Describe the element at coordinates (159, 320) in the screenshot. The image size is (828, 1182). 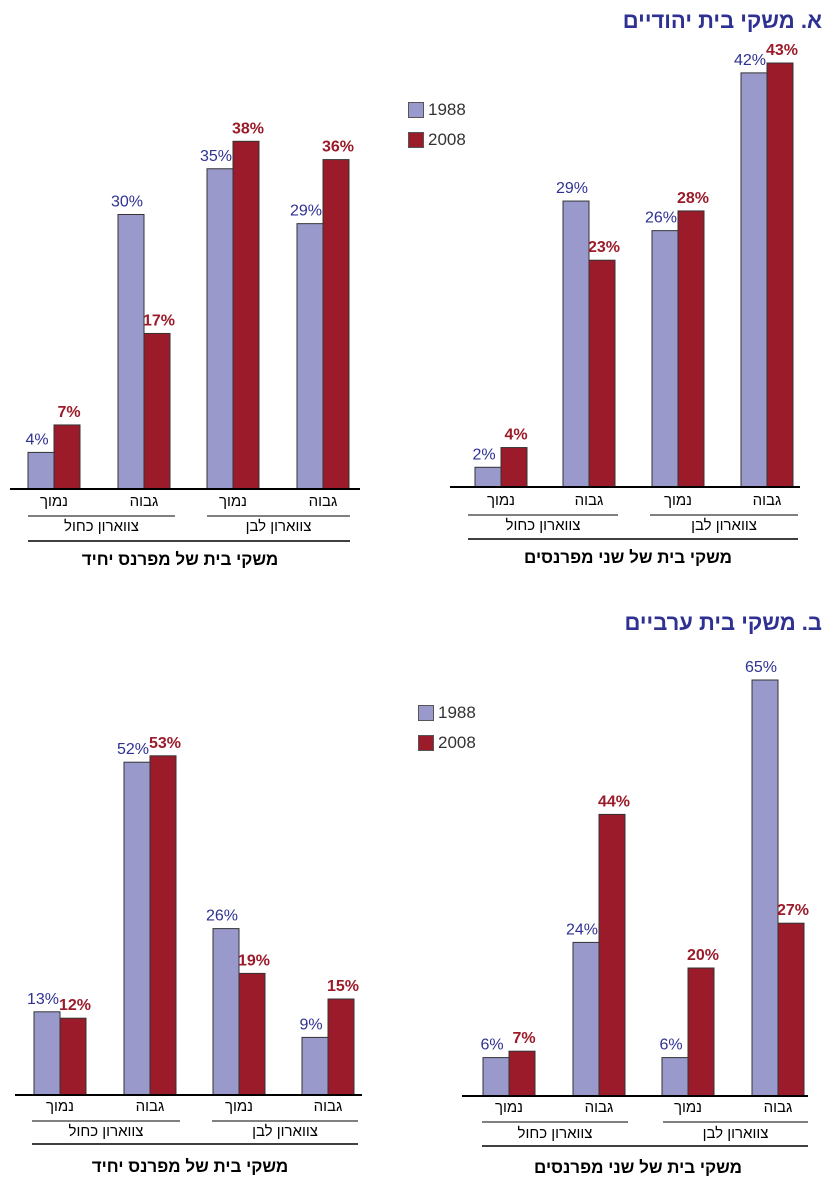
I see `data-label-2008: 17%` at that location.